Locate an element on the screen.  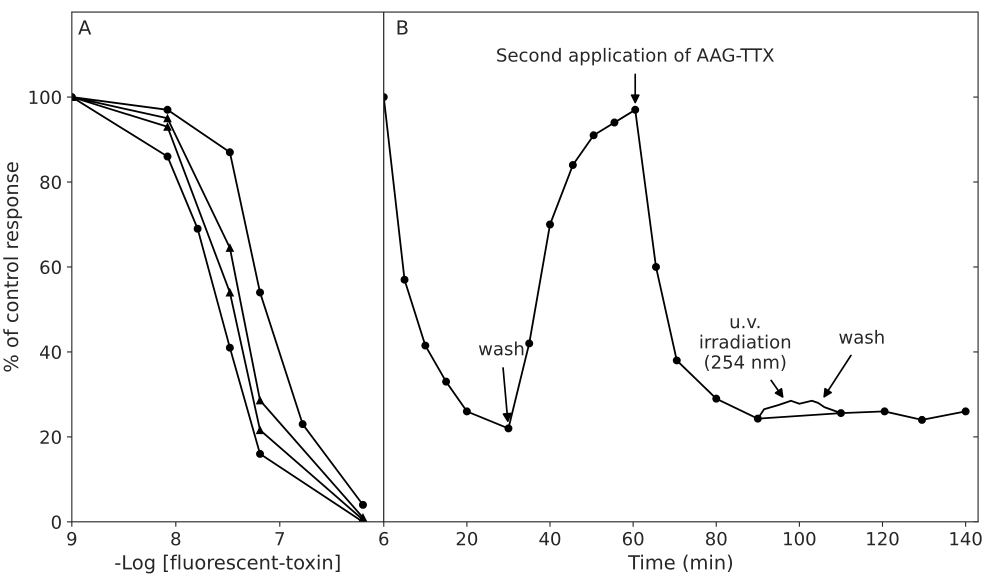
y-tick-label: 80 is located at coordinates (50, 182).